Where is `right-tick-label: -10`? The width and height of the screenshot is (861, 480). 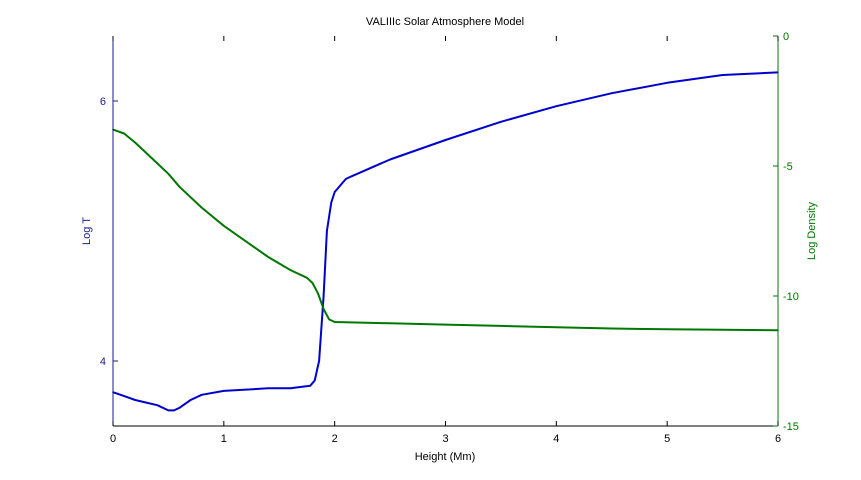 right-tick-label: -10 is located at coordinates (791, 297).